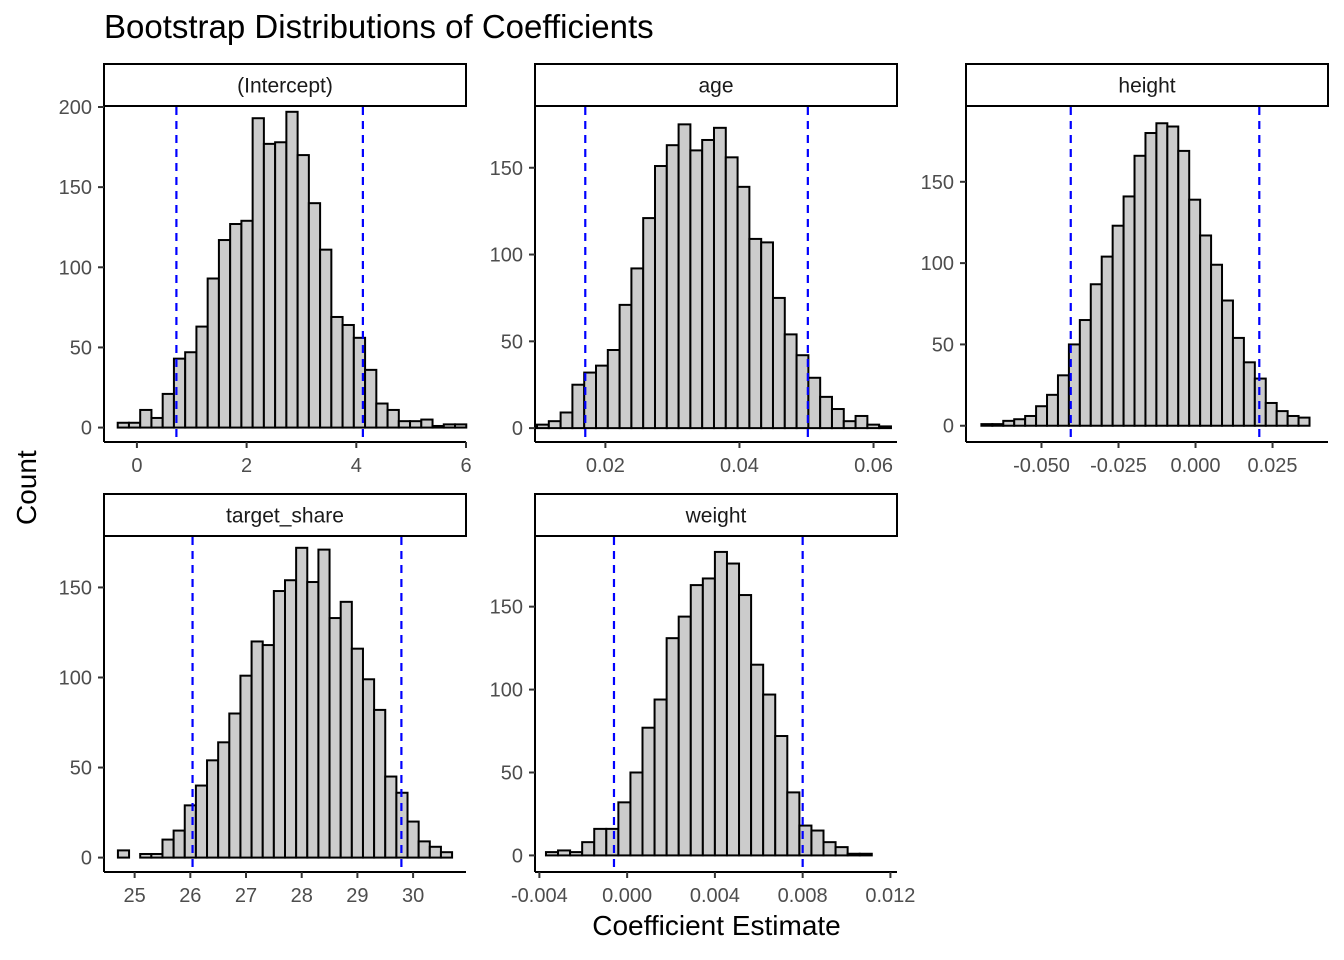  What do you see at coordinates (716, 925) in the screenshot?
I see `x-axis-title: Coefficient Estimate` at bounding box center [716, 925].